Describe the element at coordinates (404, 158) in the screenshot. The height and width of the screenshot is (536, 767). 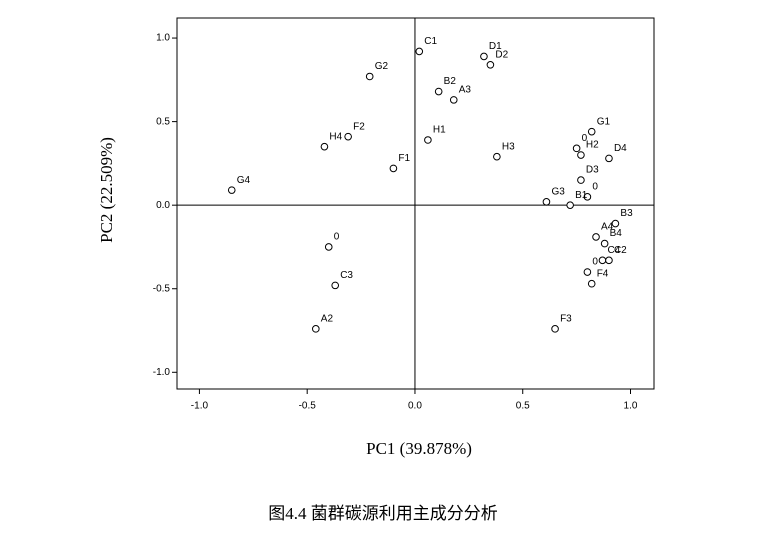
I see `point-label: F1` at that location.